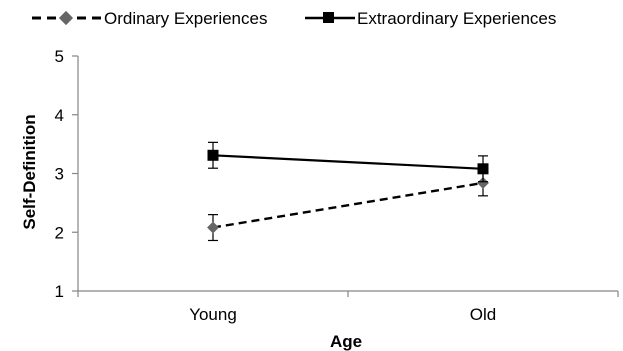  Describe the element at coordinates (66, 174) in the screenshot. I see `y-ticks: 1 2 3 4 5` at that location.